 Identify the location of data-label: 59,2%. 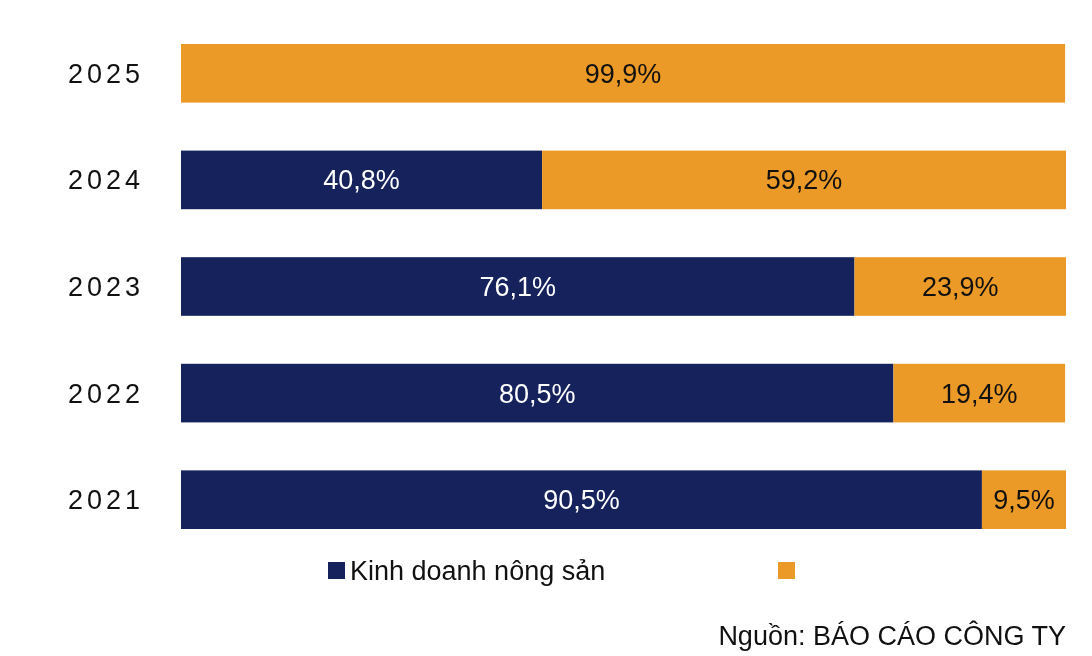
(804, 180).